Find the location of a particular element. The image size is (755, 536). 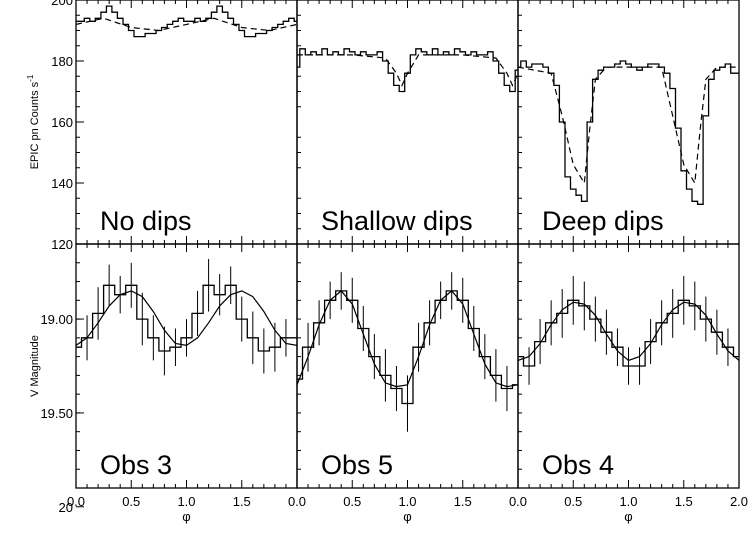

y-tick-label: 160 is located at coordinates (62, 122).